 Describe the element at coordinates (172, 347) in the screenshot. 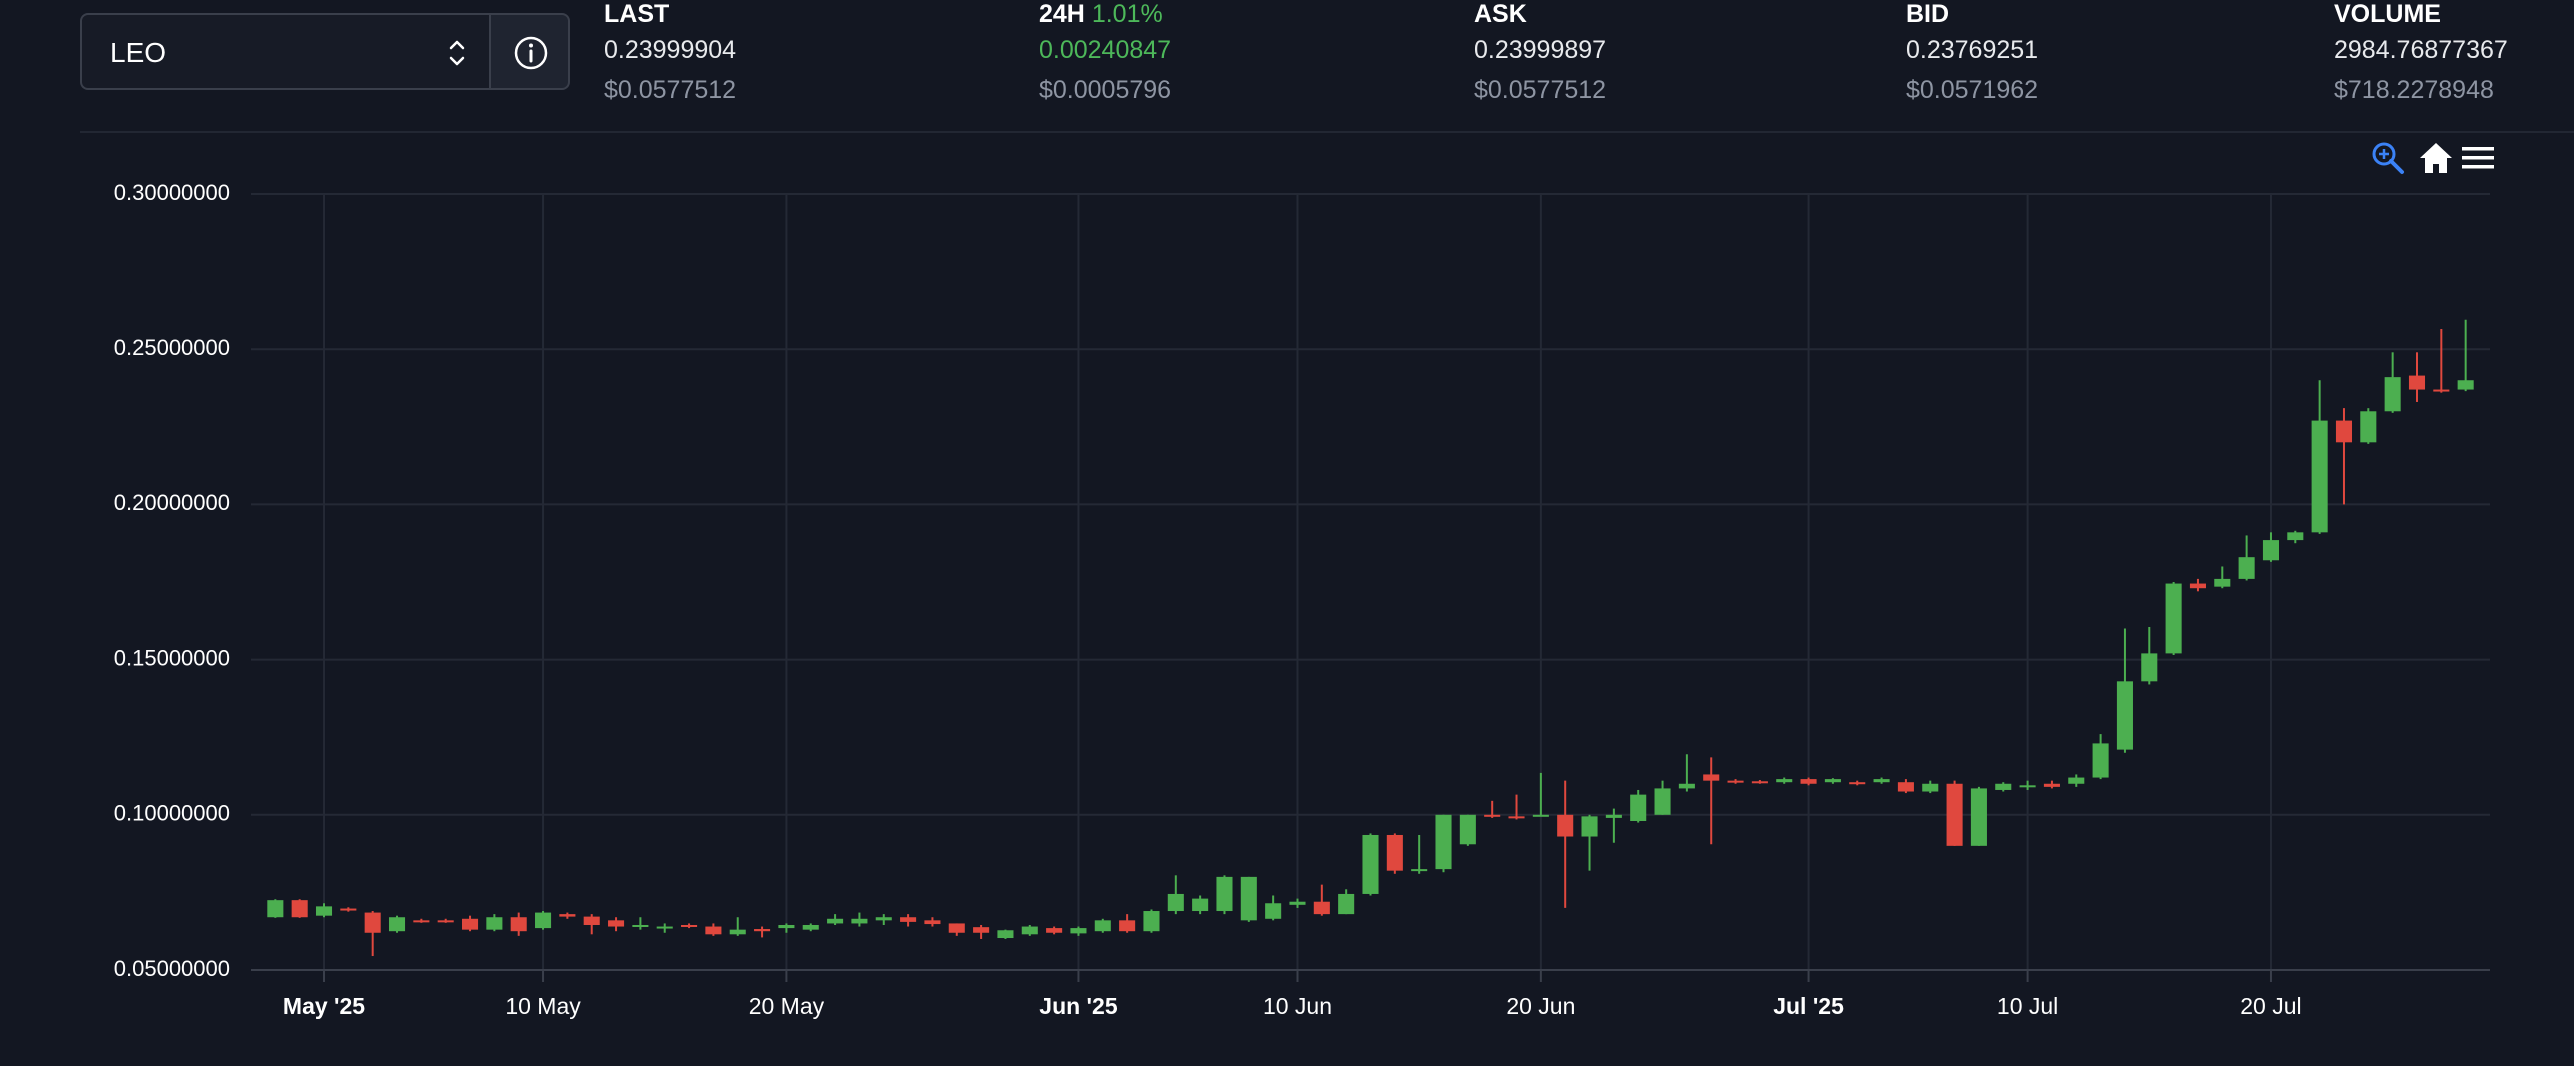

I see `y-tick-label: 0.25000000` at that location.